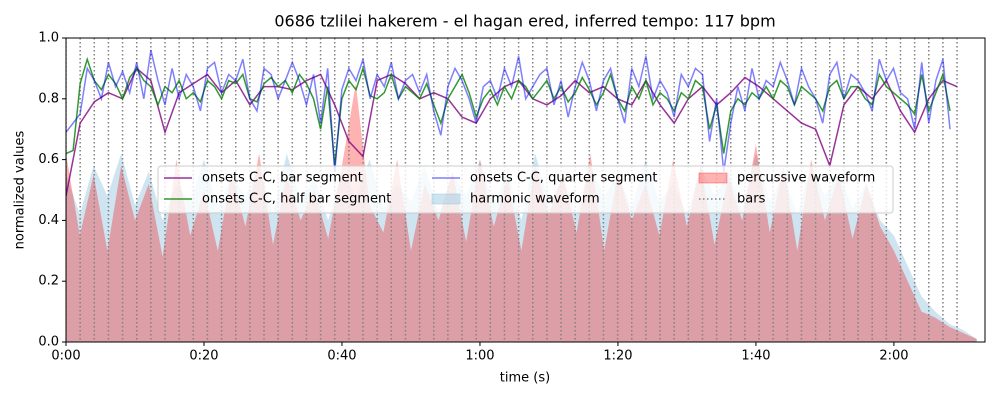  I want to click on legend-box, so click(525, 189).